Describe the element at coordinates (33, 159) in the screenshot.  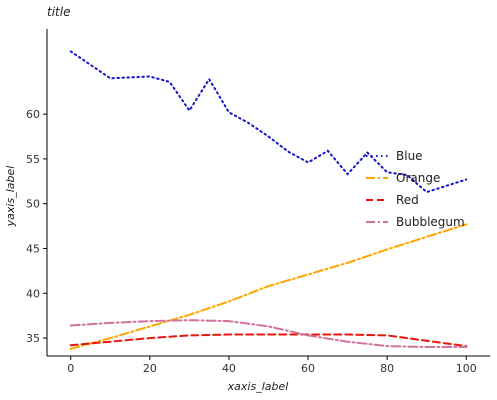
I see `y-tick-label: 55` at that location.